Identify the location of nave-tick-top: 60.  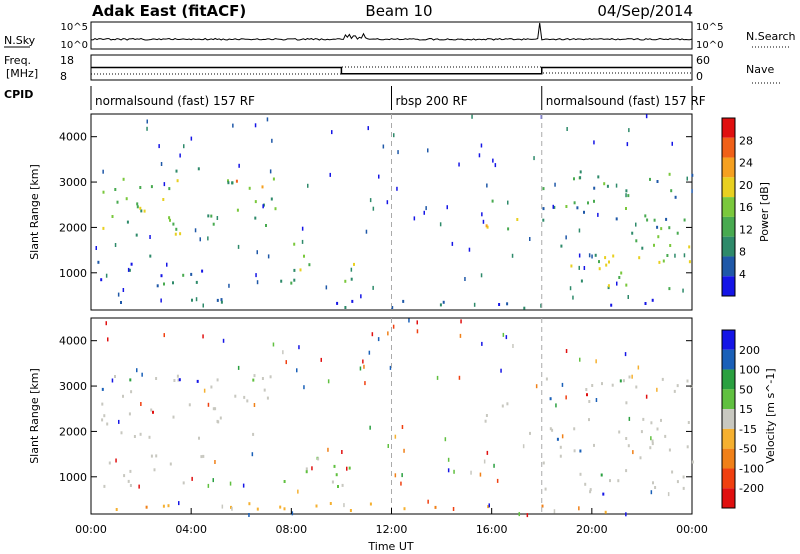
(703, 60).